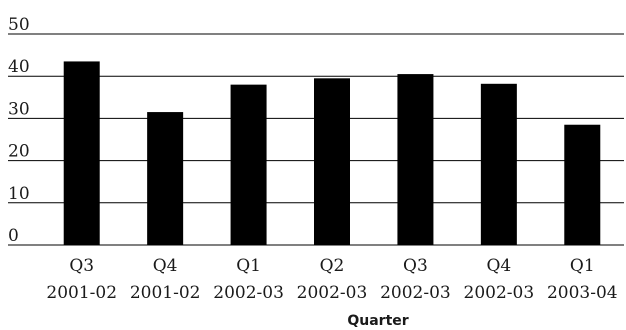  What do you see at coordinates (582, 293) in the screenshot?
I see `x-tick-label-year: 2003-04` at bounding box center [582, 293].